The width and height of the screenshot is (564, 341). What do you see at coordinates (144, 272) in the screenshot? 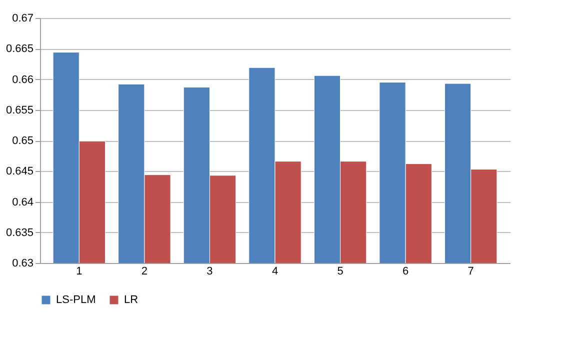
I see `x-tick-label: 2` at bounding box center [144, 272].